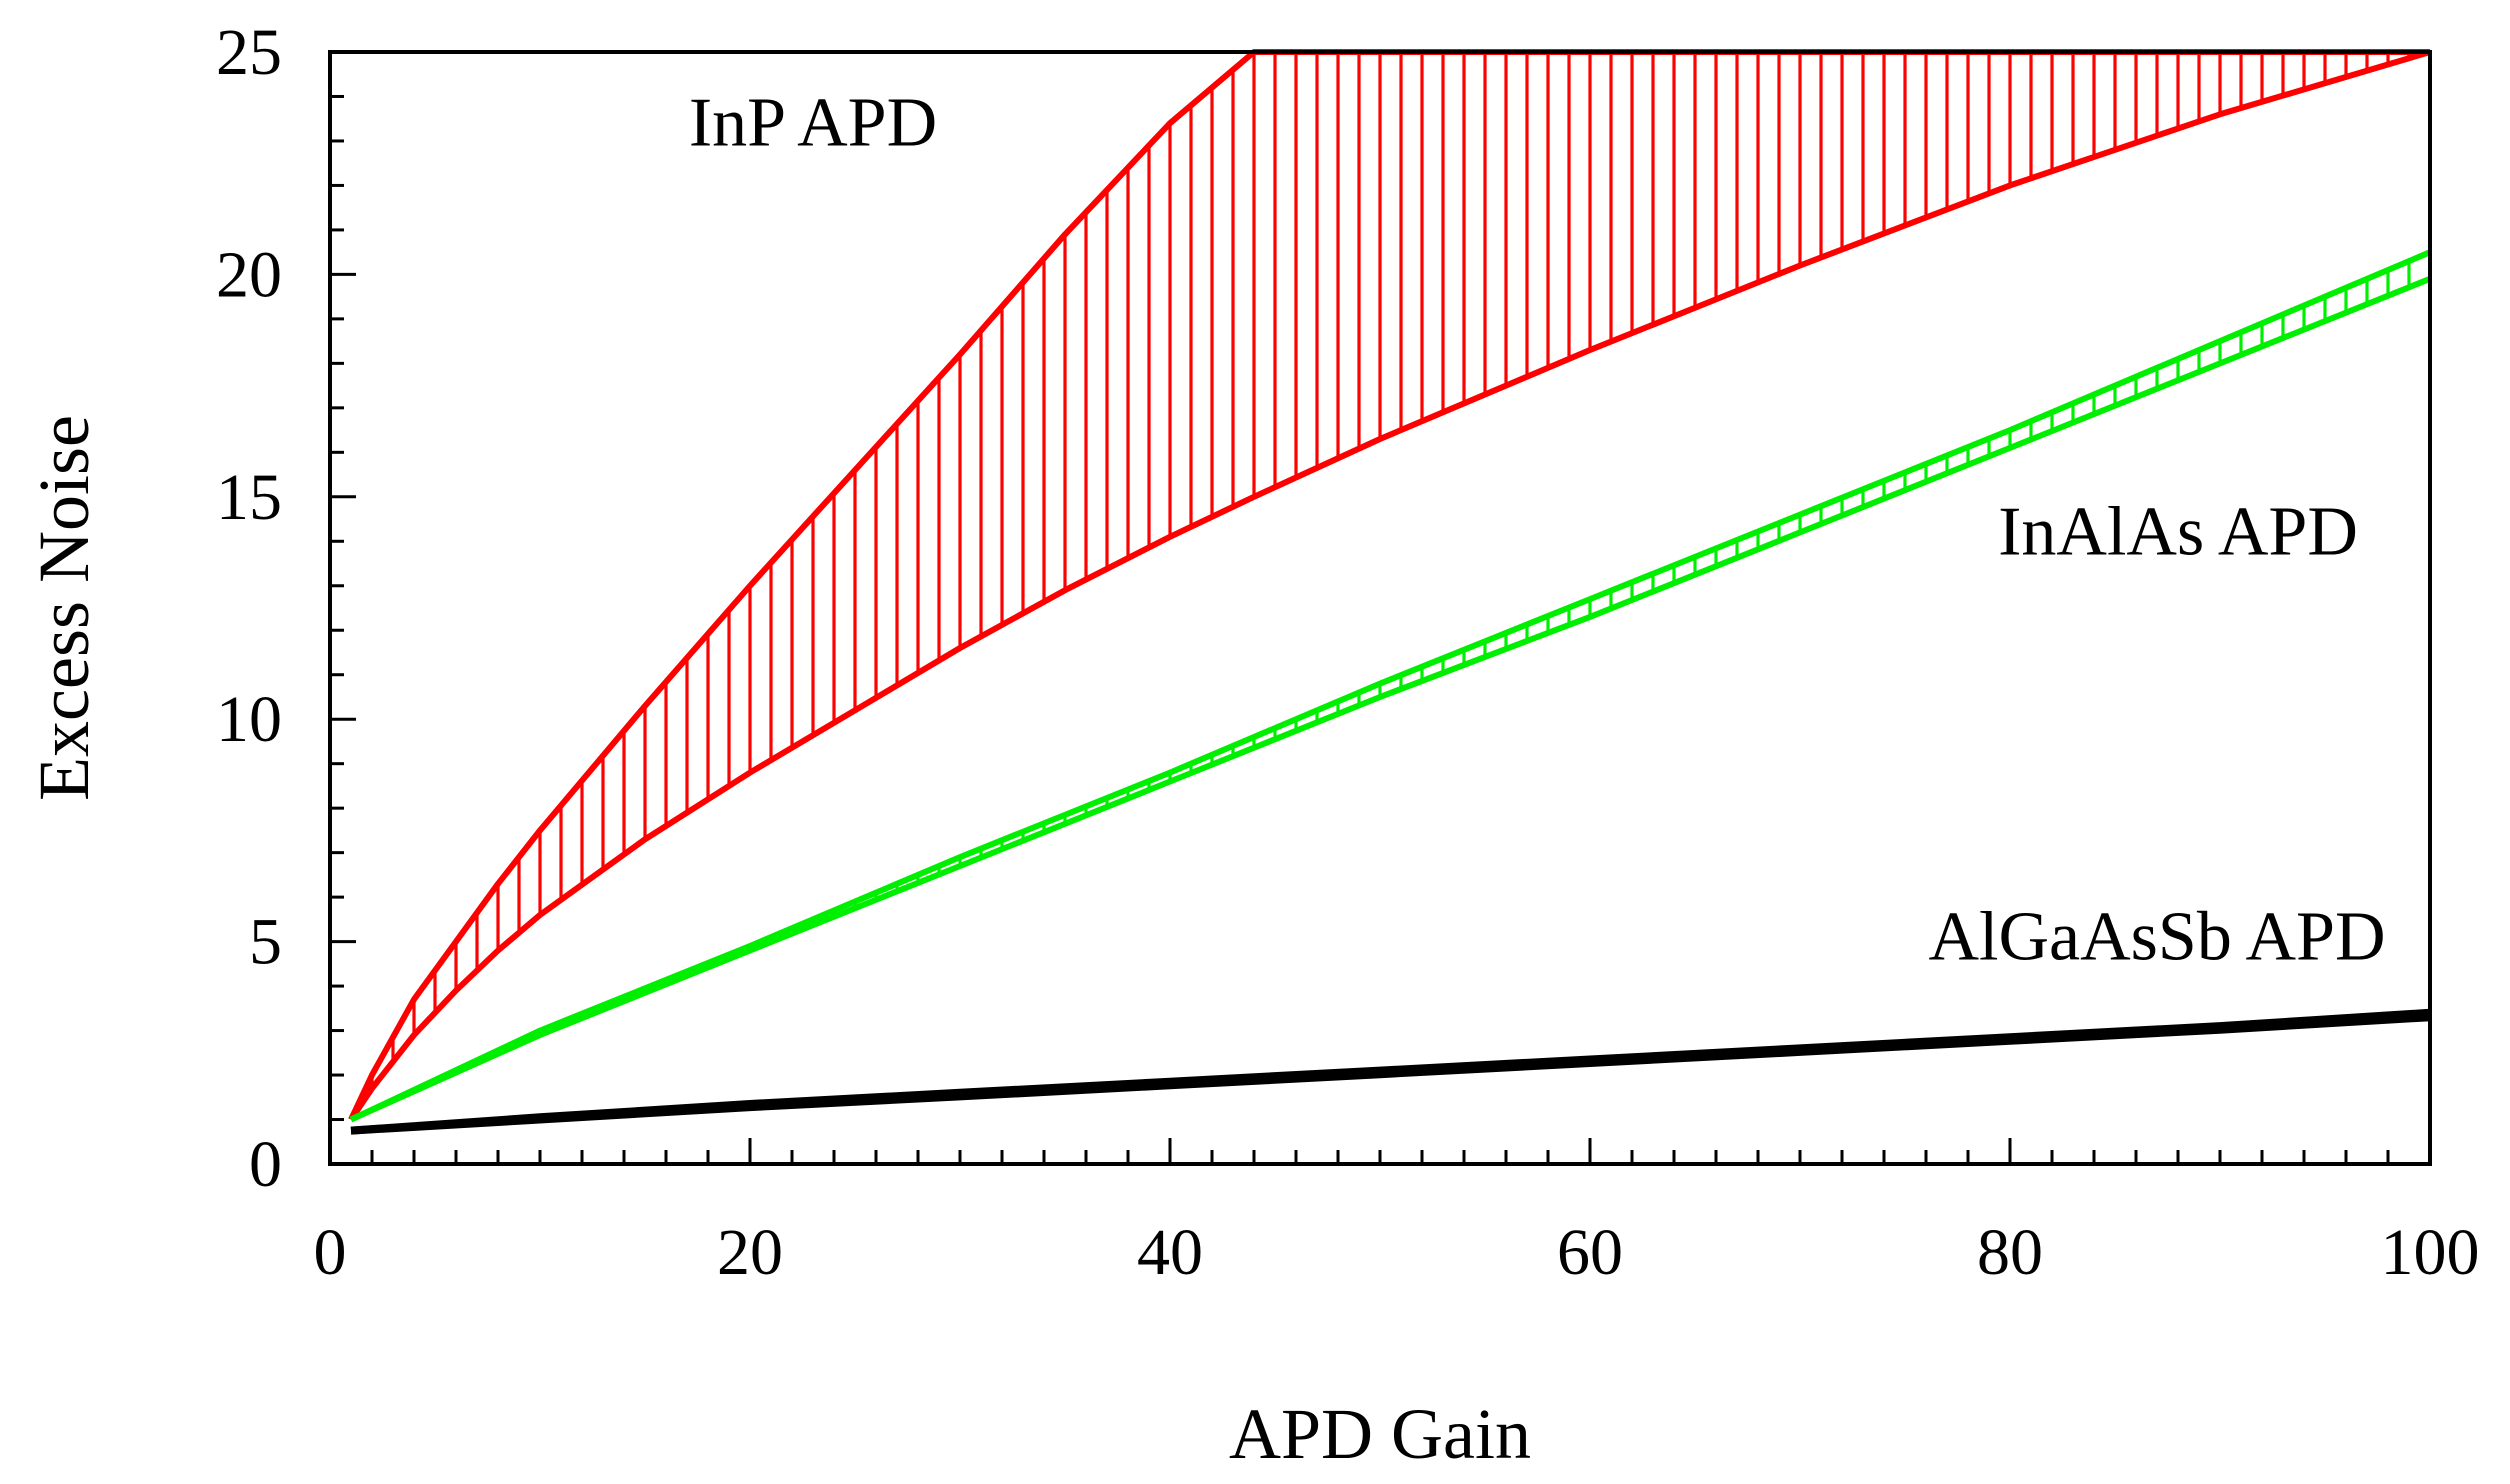 The height and width of the screenshot is (1484, 2510). Describe the element at coordinates (2430, 1252) in the screenshot. I see `x-tick-label: 100` at that location.